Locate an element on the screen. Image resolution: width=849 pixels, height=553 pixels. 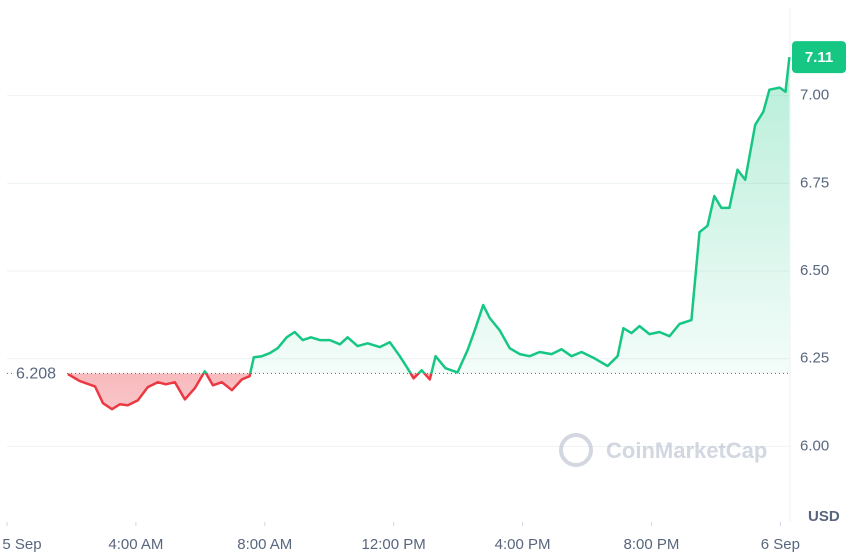
y-tick-label: 6.50 is located at coordinates (814, 270).